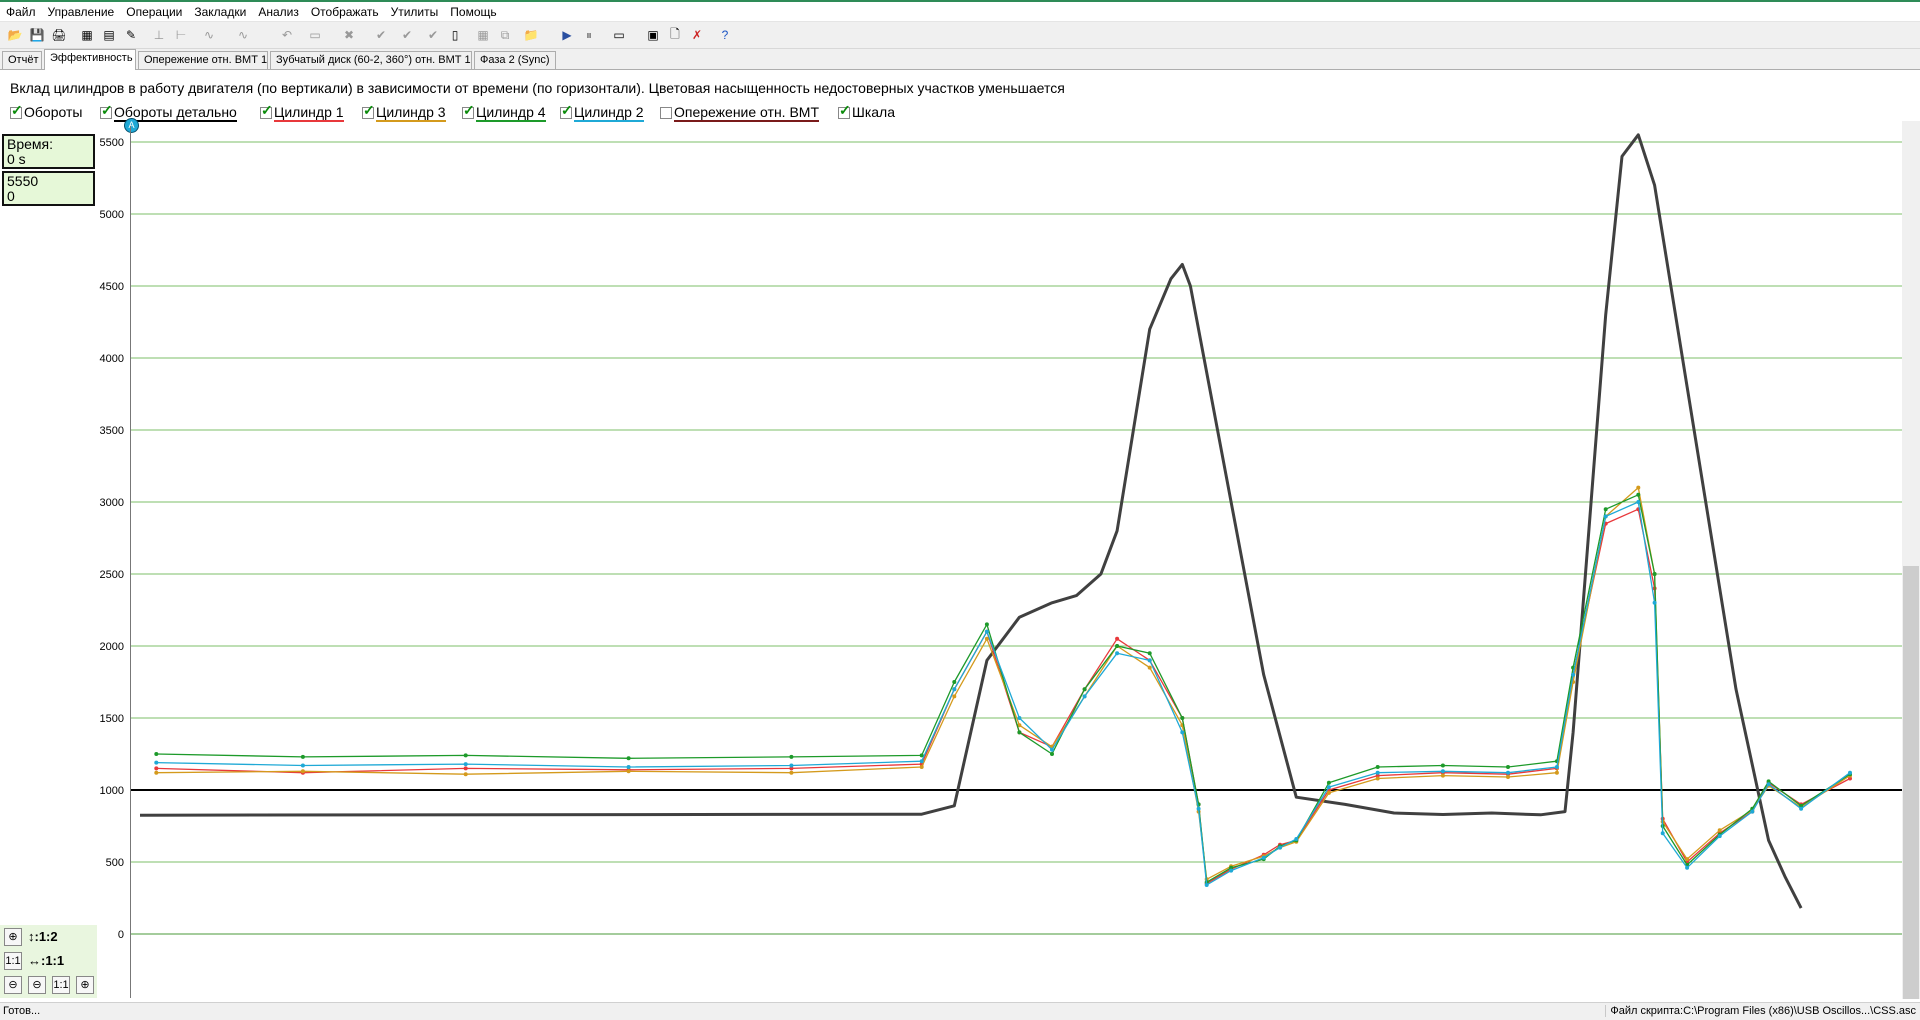 This screenshot has height=1020, width=1920. Describe the element at coordinates (278, 11) in the screenshot. I see `menu-4: Анализ` at that location.